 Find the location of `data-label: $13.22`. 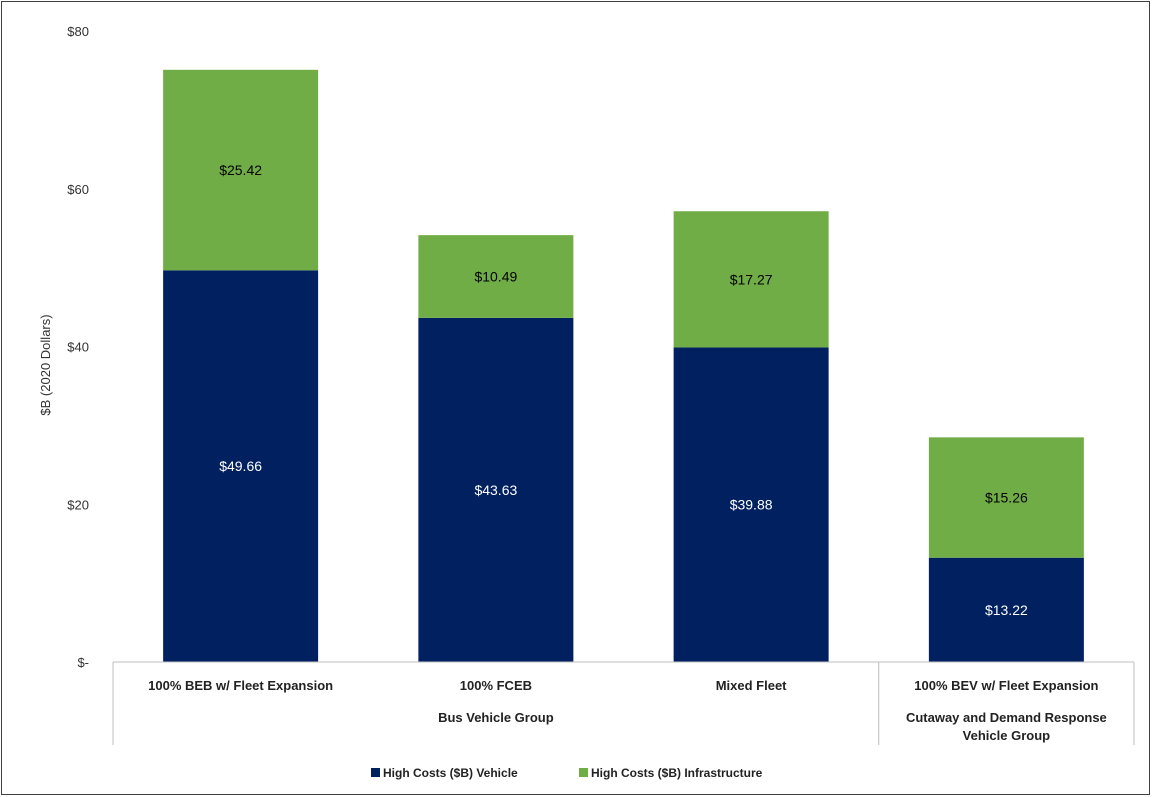

data-label: $13.22 is located at coordinates (1006, 610).